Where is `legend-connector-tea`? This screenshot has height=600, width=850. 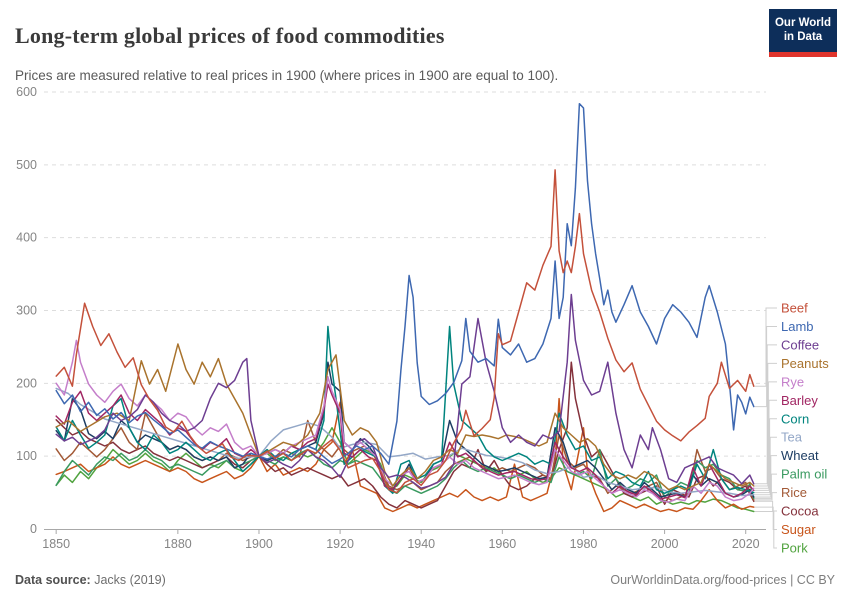
legend-connector-tea is located at coordinates (765, 466).